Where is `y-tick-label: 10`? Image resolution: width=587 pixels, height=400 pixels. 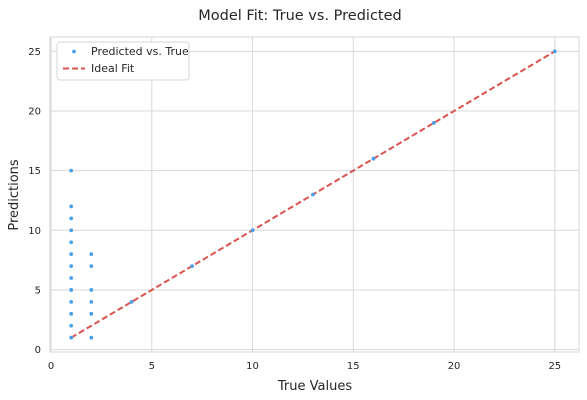 y-tick-label: 10 is located at coordinates (34, 231).